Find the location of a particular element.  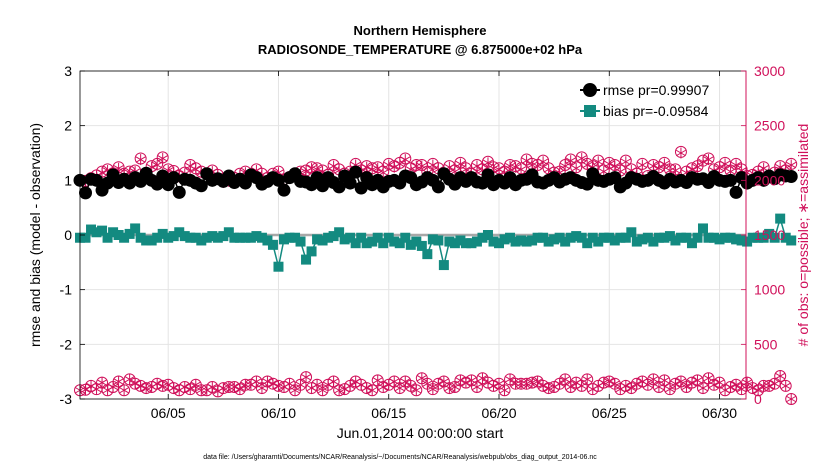

x-tick-label: 06/25 is located at coordinates (609, 413).